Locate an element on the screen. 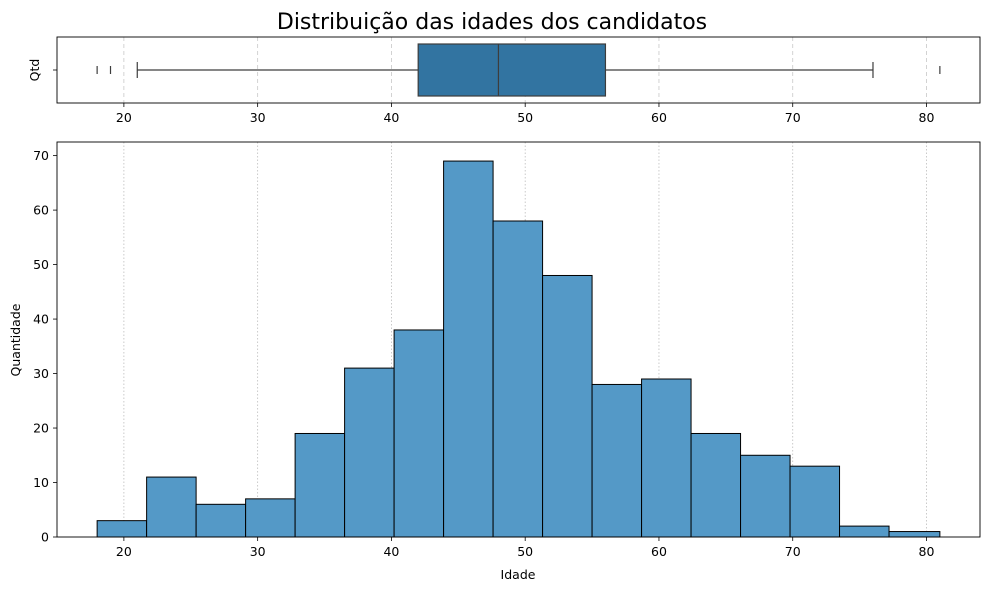 The image size is (990, 590). histogram-y-tick-label: 30 is located at coordinates (41, 373).